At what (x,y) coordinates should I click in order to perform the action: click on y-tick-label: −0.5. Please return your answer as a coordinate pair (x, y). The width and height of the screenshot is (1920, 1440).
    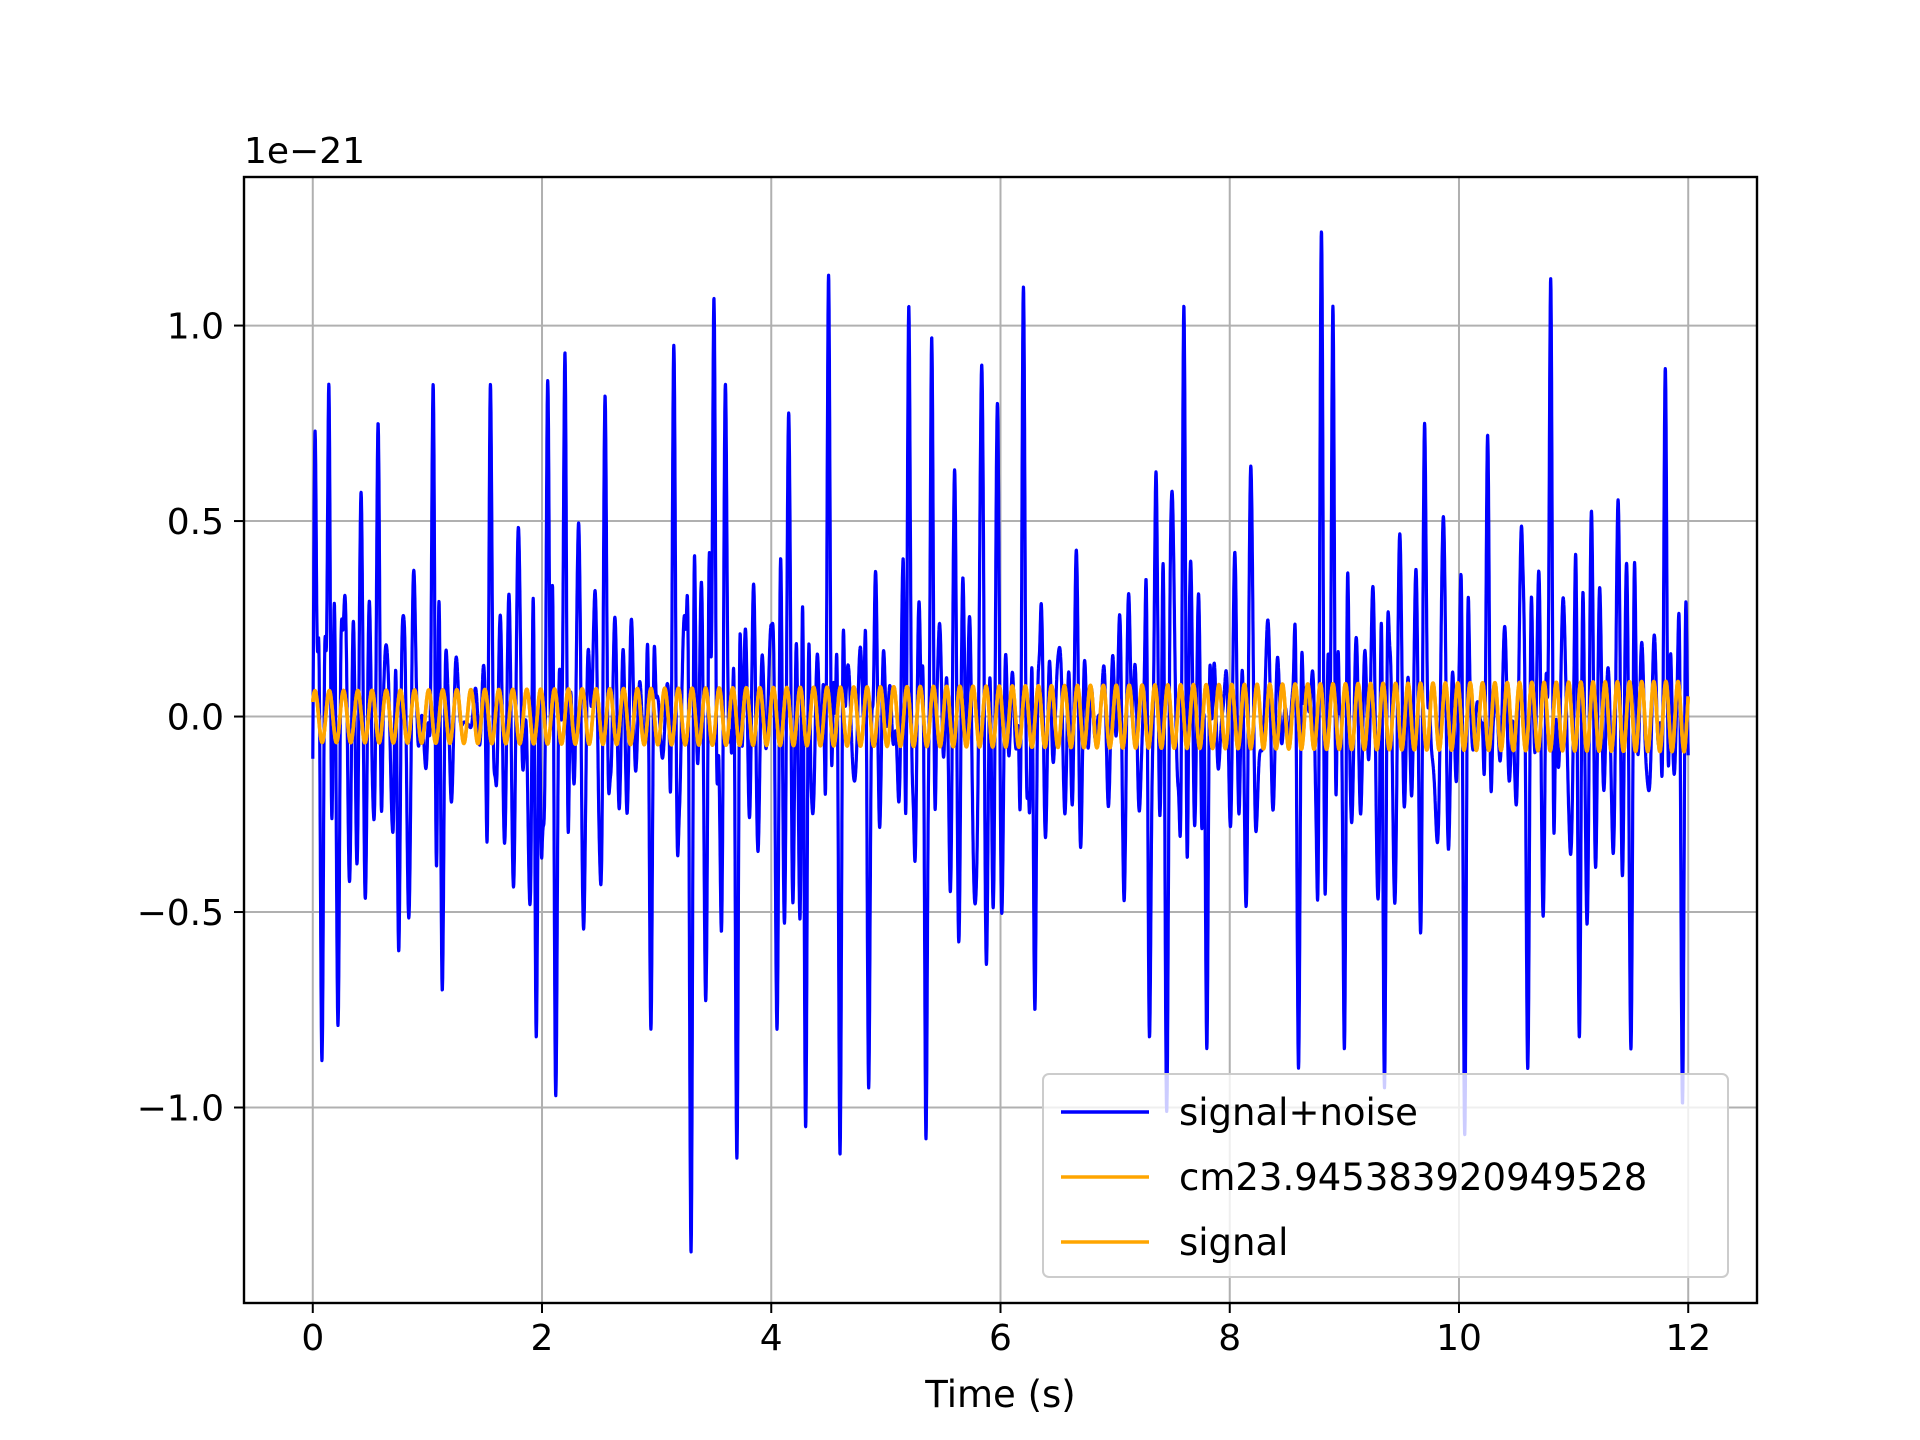
    Looking at the image, I should click on (180, 913).